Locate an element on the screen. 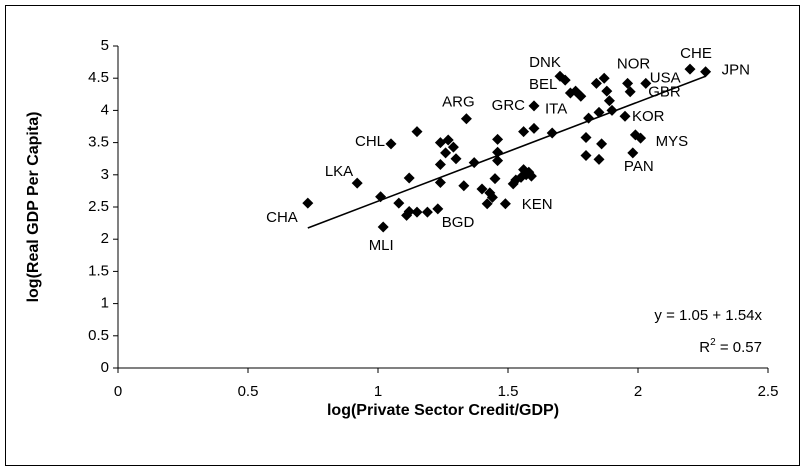  point-label: GBR is located at coordinates (664, 92).